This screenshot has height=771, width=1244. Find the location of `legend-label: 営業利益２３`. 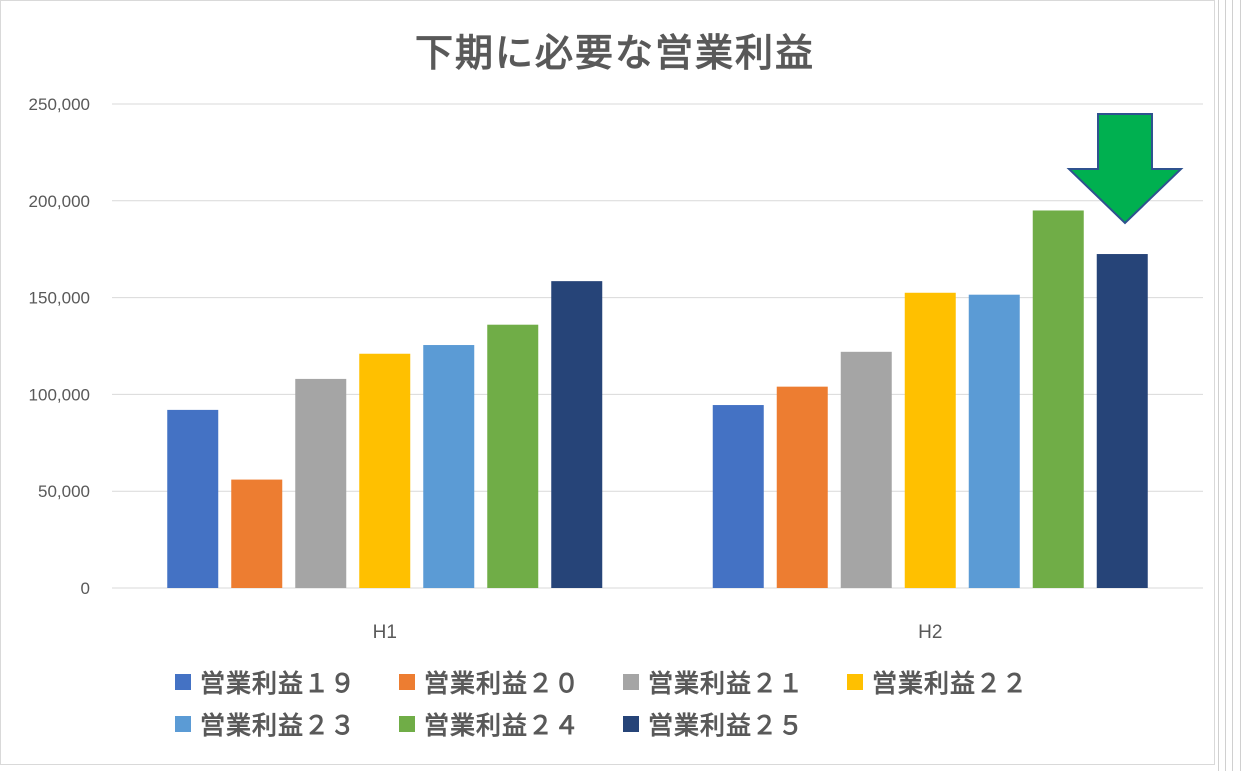

legend-label: 営業利益２３ is located at coordinates (278, 725).